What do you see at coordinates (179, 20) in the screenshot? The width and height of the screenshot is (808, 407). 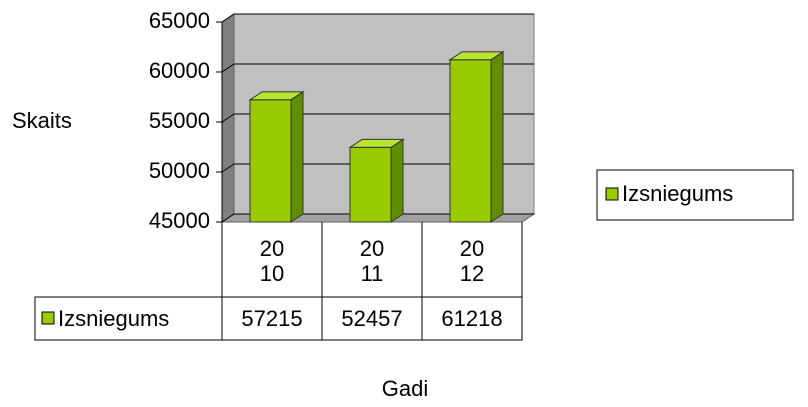 I see `y-tick-label: 65000` at bounding box center [179, 20].